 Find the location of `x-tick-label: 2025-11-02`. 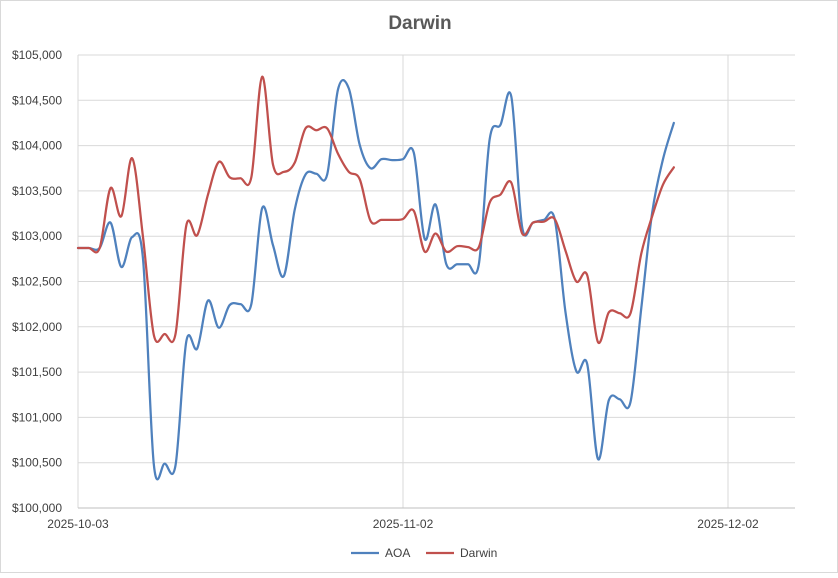

x-tick-label: 2025-11-02 is located at coordinates (403, 524).